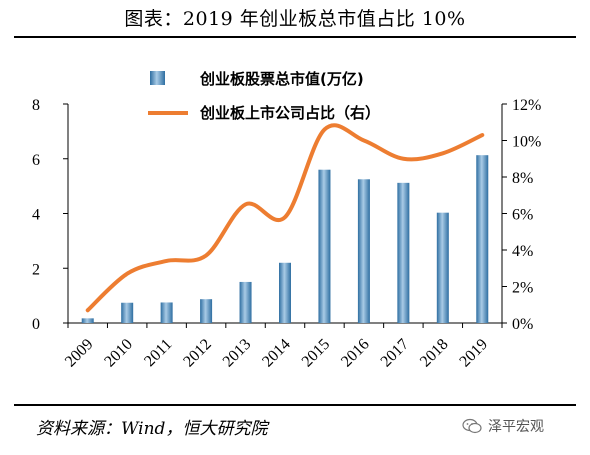 The height and width of the screenshot is (455, 590). Describe the element at coordinates (316, 353) in the screenshot. I see `x-tick-label: 2015` at that location.